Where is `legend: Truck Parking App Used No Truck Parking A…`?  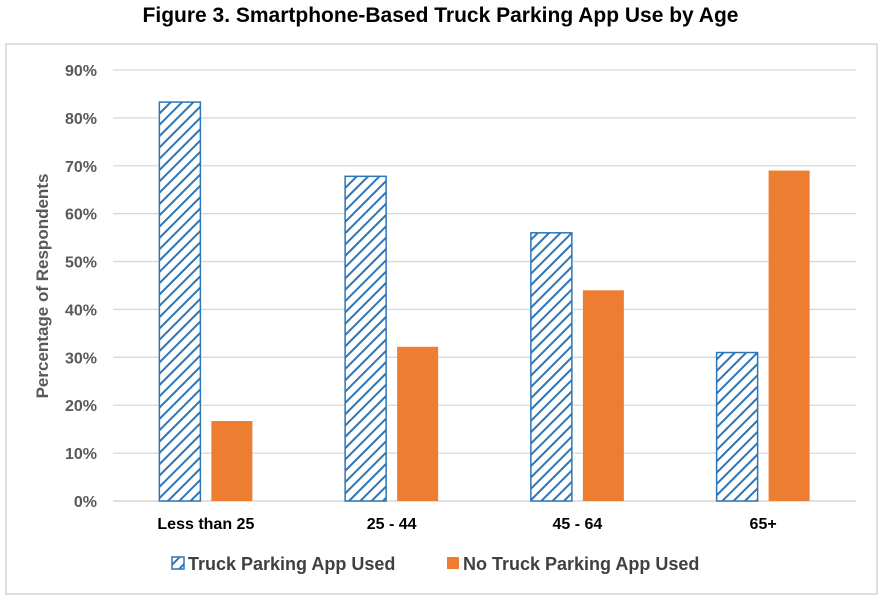
legend: Truck Parking App Used No Truck Parking A… is located at coordinates (435, 564).